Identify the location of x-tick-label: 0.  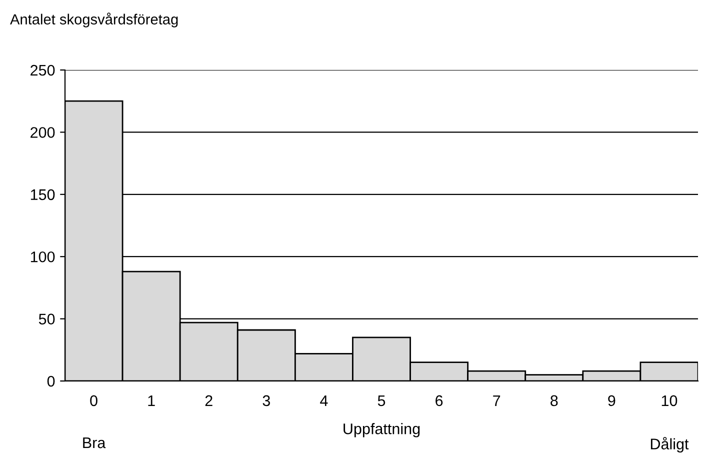
(94, 400).